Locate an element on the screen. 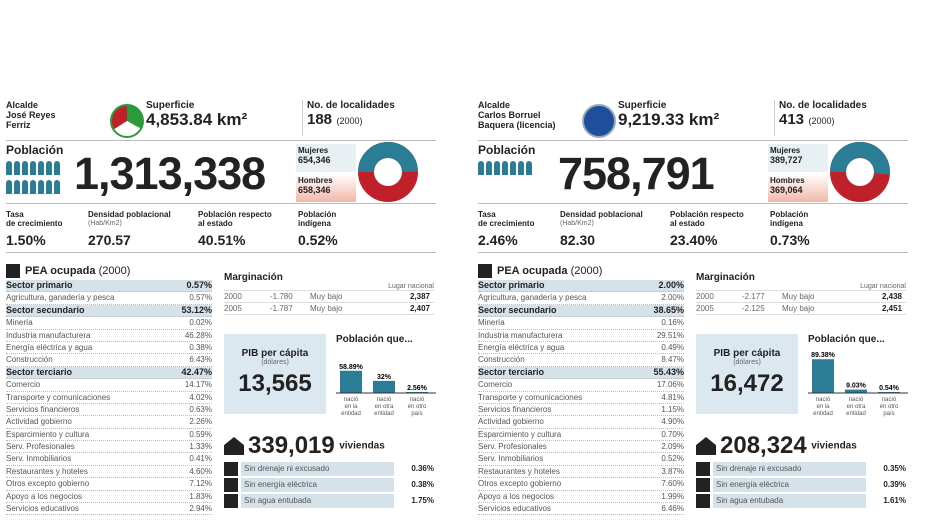 Image resolution: width=938 pixels, height=521 pixels. pea-row: Sector secundario 53.12% is located at coordinates (109, 311).